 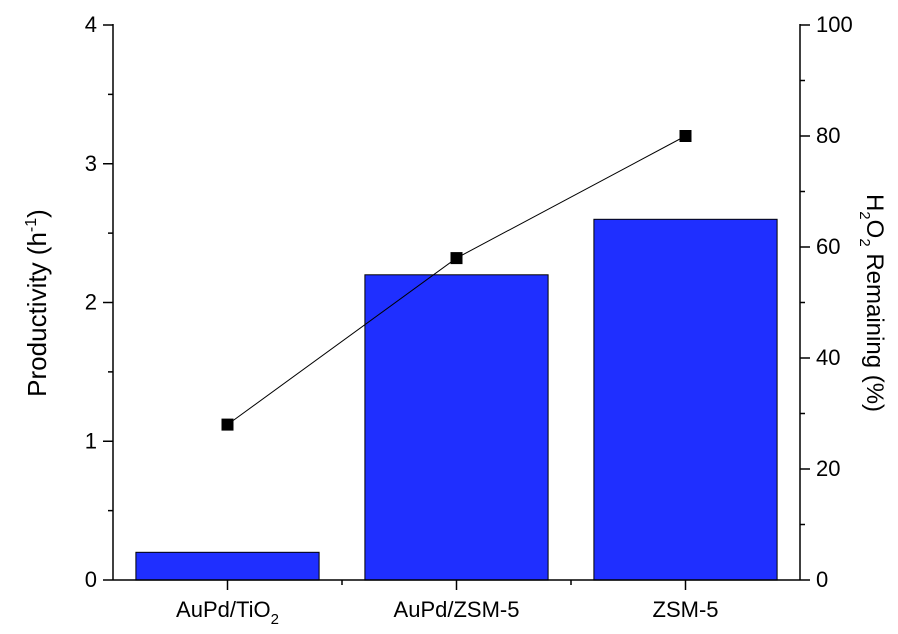 I want to click on left-tick-label: 4, so click(x=91, y=24).